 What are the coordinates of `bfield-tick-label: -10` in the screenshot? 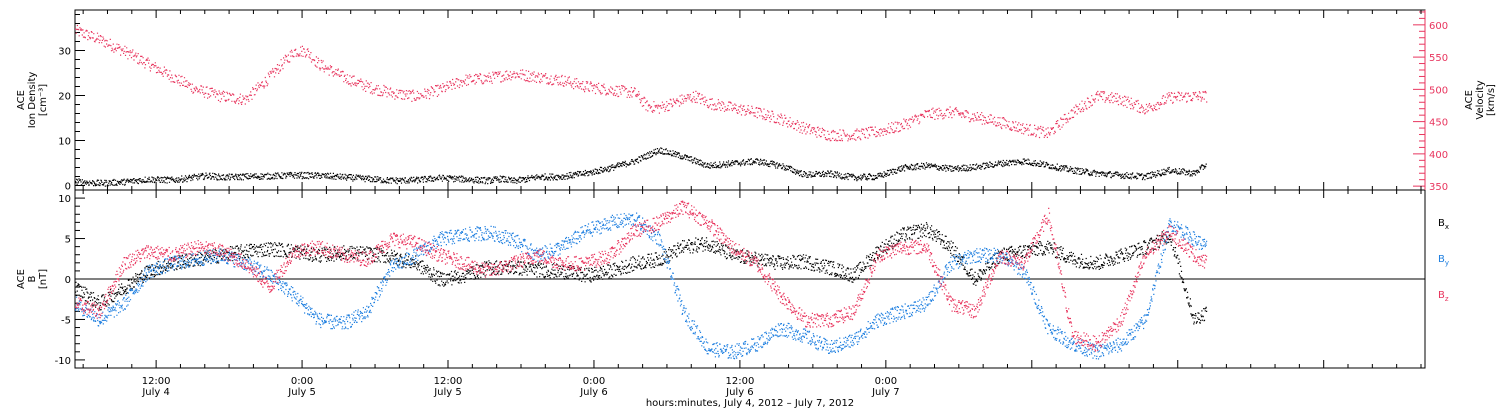 It's located at (63, 361).